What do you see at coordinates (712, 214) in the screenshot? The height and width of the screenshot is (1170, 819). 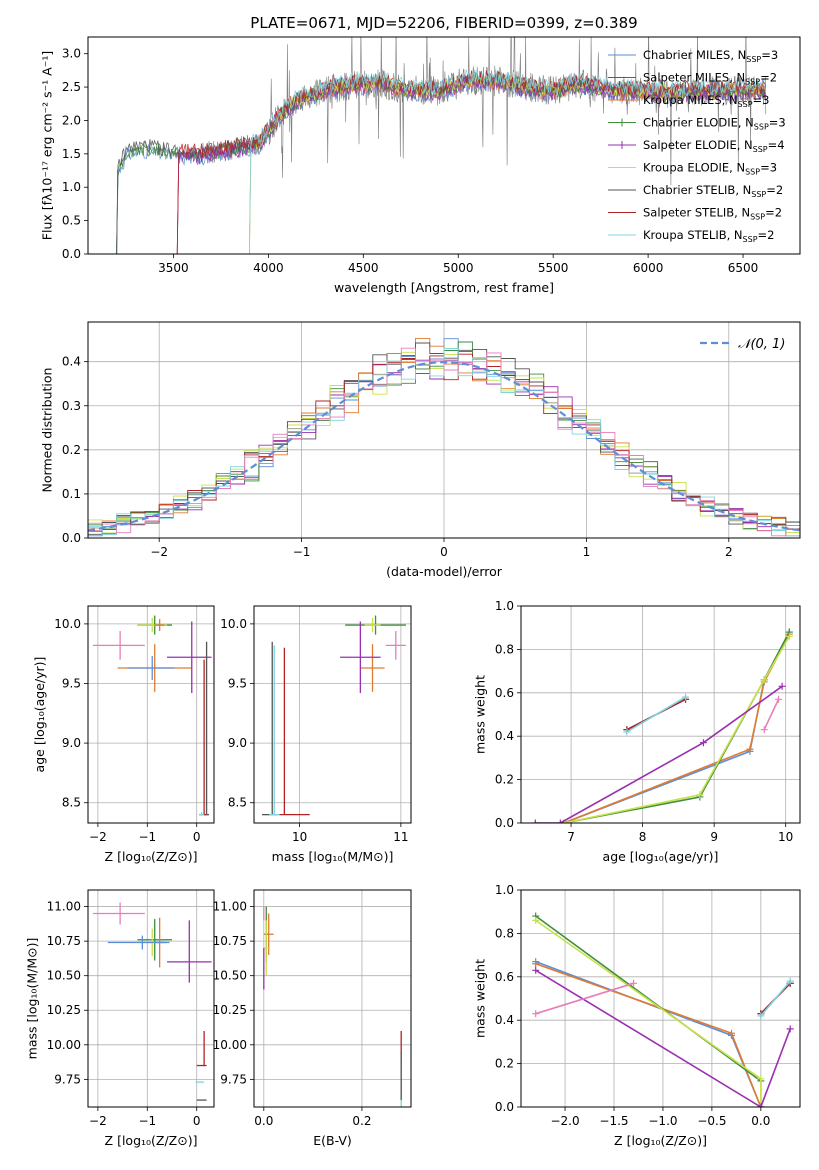 I see `legend-label: Salpeter STELIB, NSSP=2` at bounding box center [712, 214].